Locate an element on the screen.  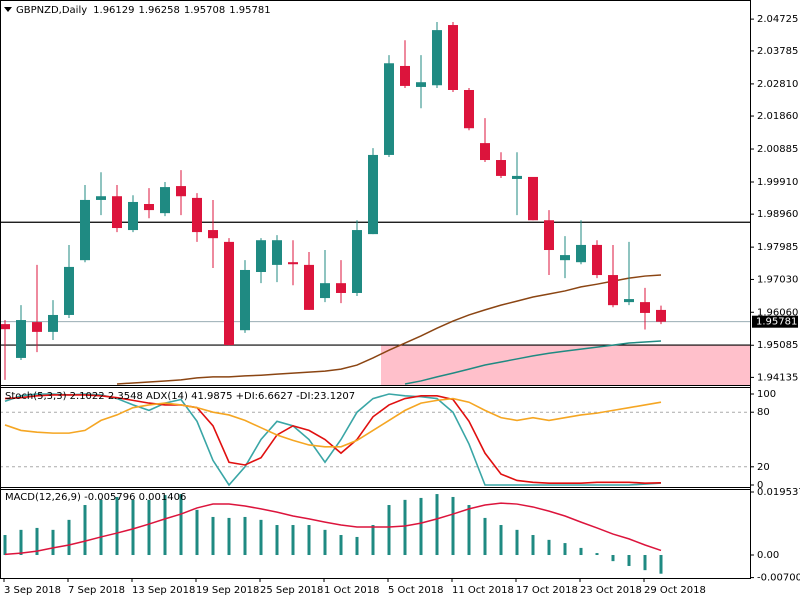
y-tick-label: 1.97030 is located at coordinates (777, 279).